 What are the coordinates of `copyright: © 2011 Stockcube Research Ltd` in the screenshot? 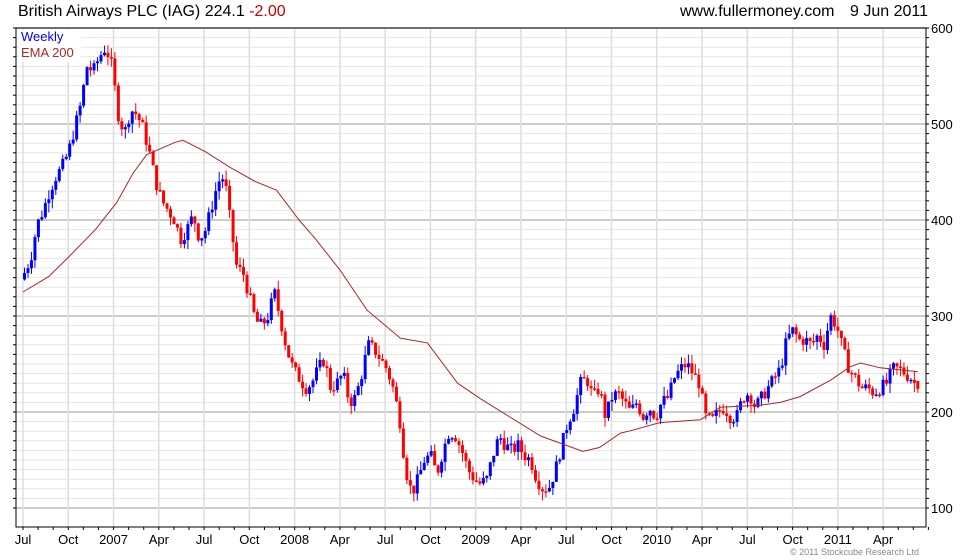 It's located at (854, 552).